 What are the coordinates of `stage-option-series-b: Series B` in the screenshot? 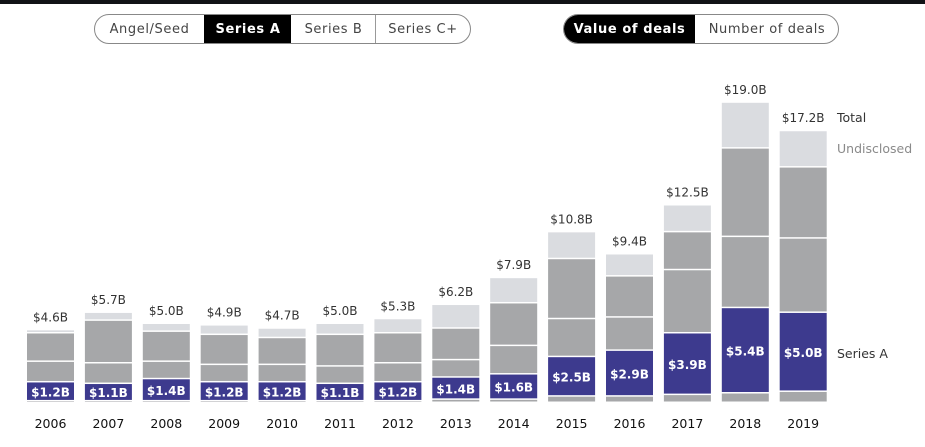 It's located at (333, 29).